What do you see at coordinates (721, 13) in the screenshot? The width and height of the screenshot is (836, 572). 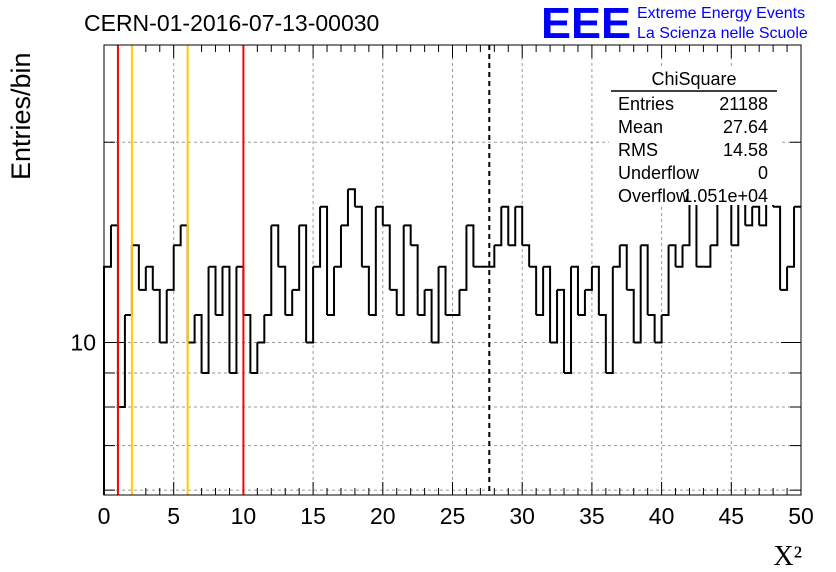 I see `logo-line1: Extreme Energy Events` at bounding box center [721, 13].